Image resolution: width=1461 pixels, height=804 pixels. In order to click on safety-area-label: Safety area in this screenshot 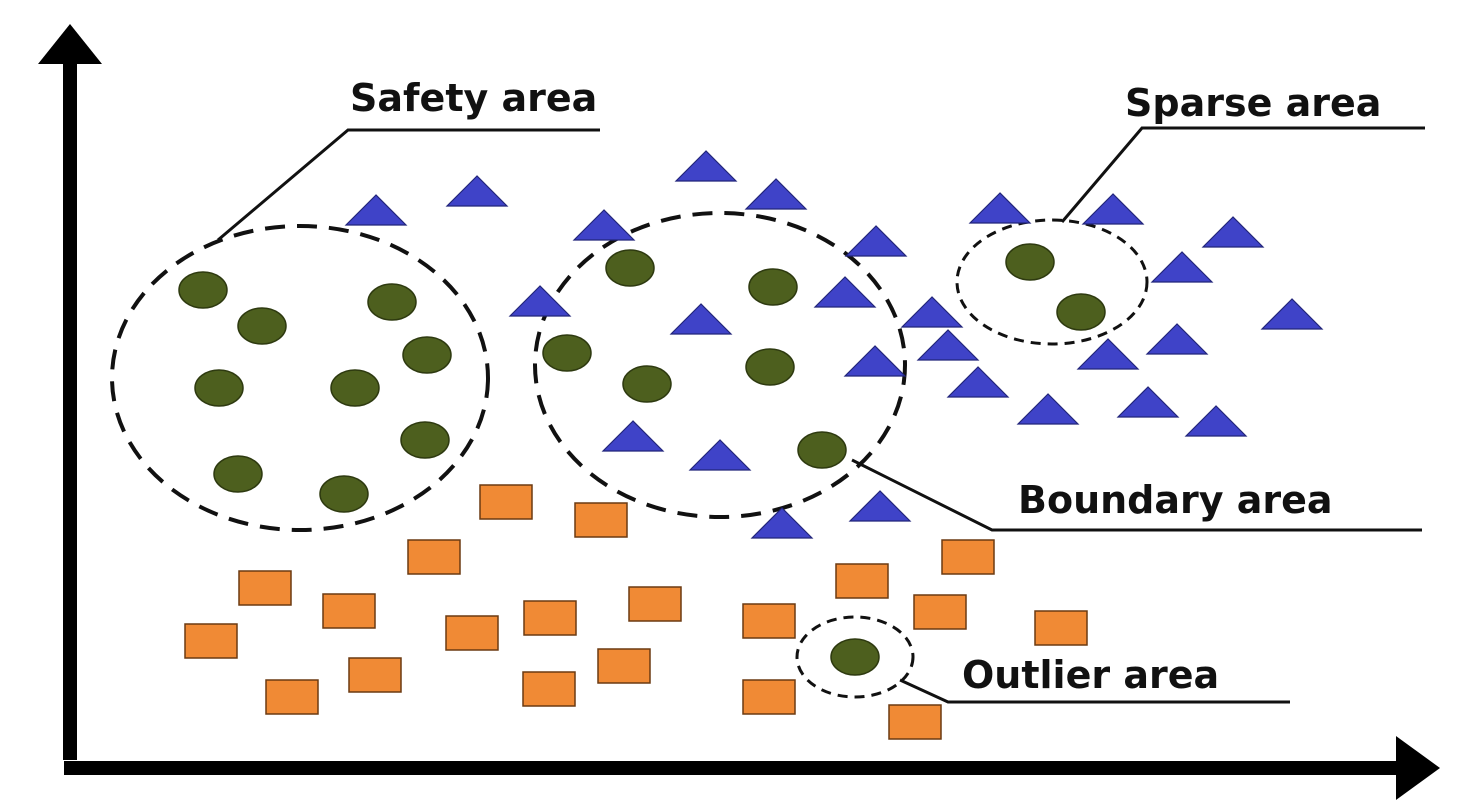, I will do `click(473, 98)`.